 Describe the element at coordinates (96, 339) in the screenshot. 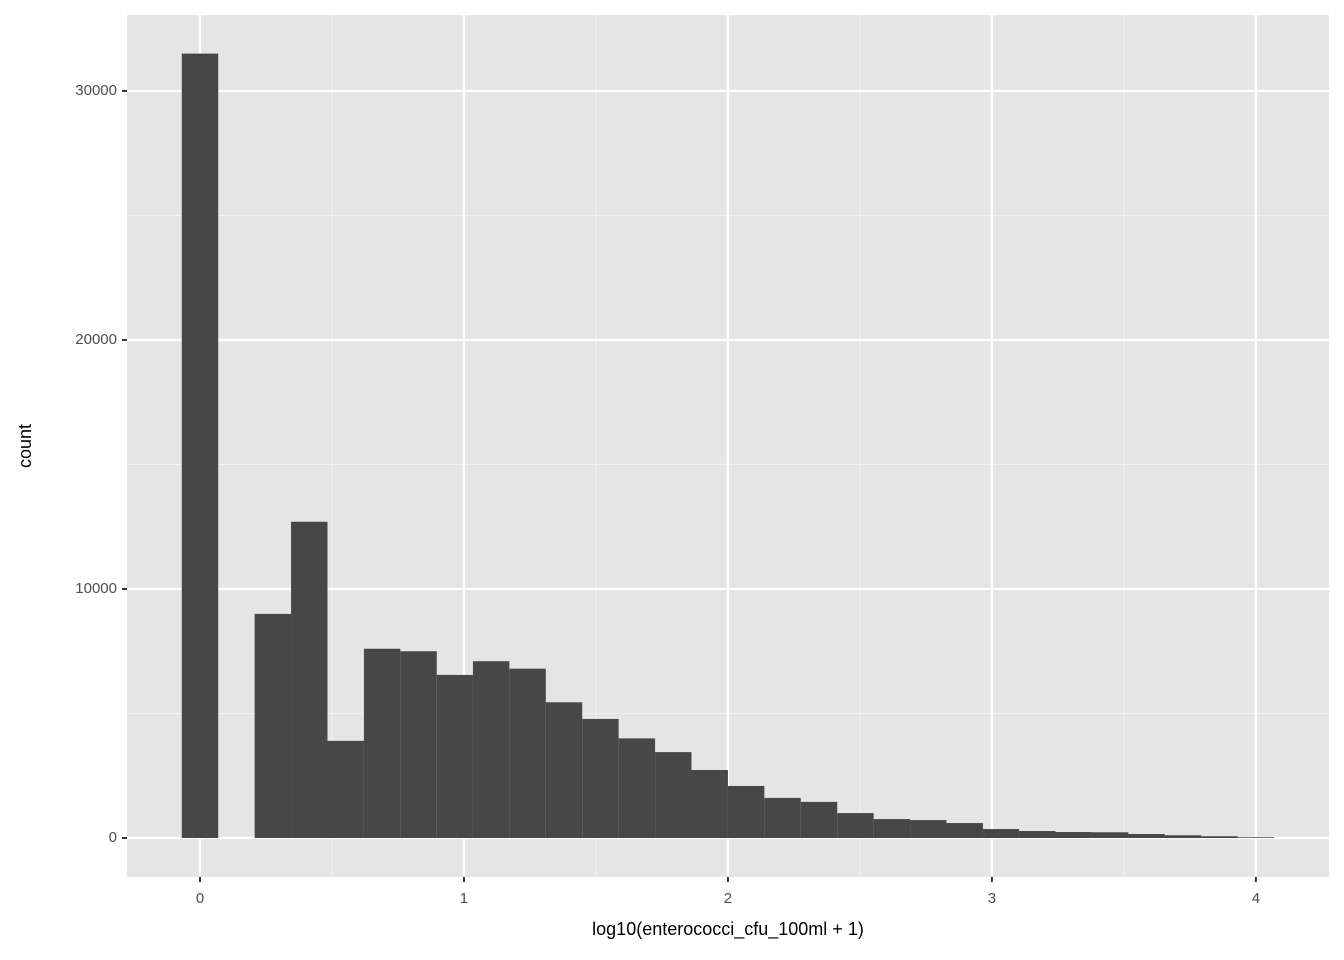

I see `y-tick-label: 20000` at that location.